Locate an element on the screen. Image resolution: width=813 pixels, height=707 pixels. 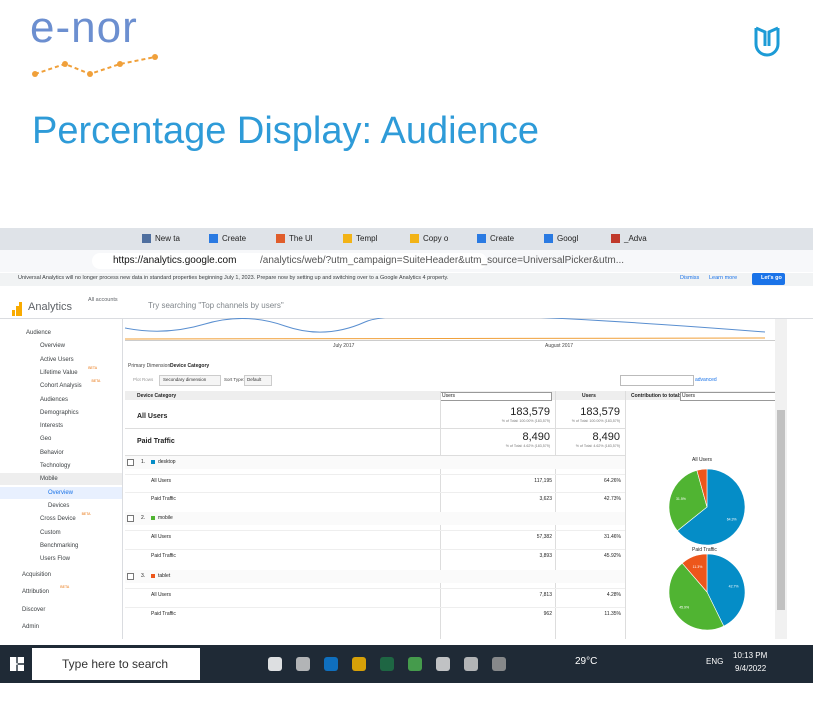
sidebar-active-bg is located at coordinates (61, 492).